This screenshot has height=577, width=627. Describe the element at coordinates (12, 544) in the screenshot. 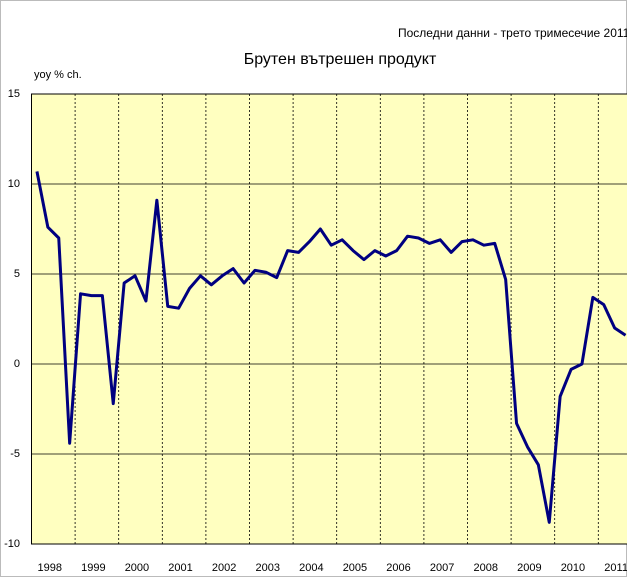

I see `y-tick-label: -10` at that location.